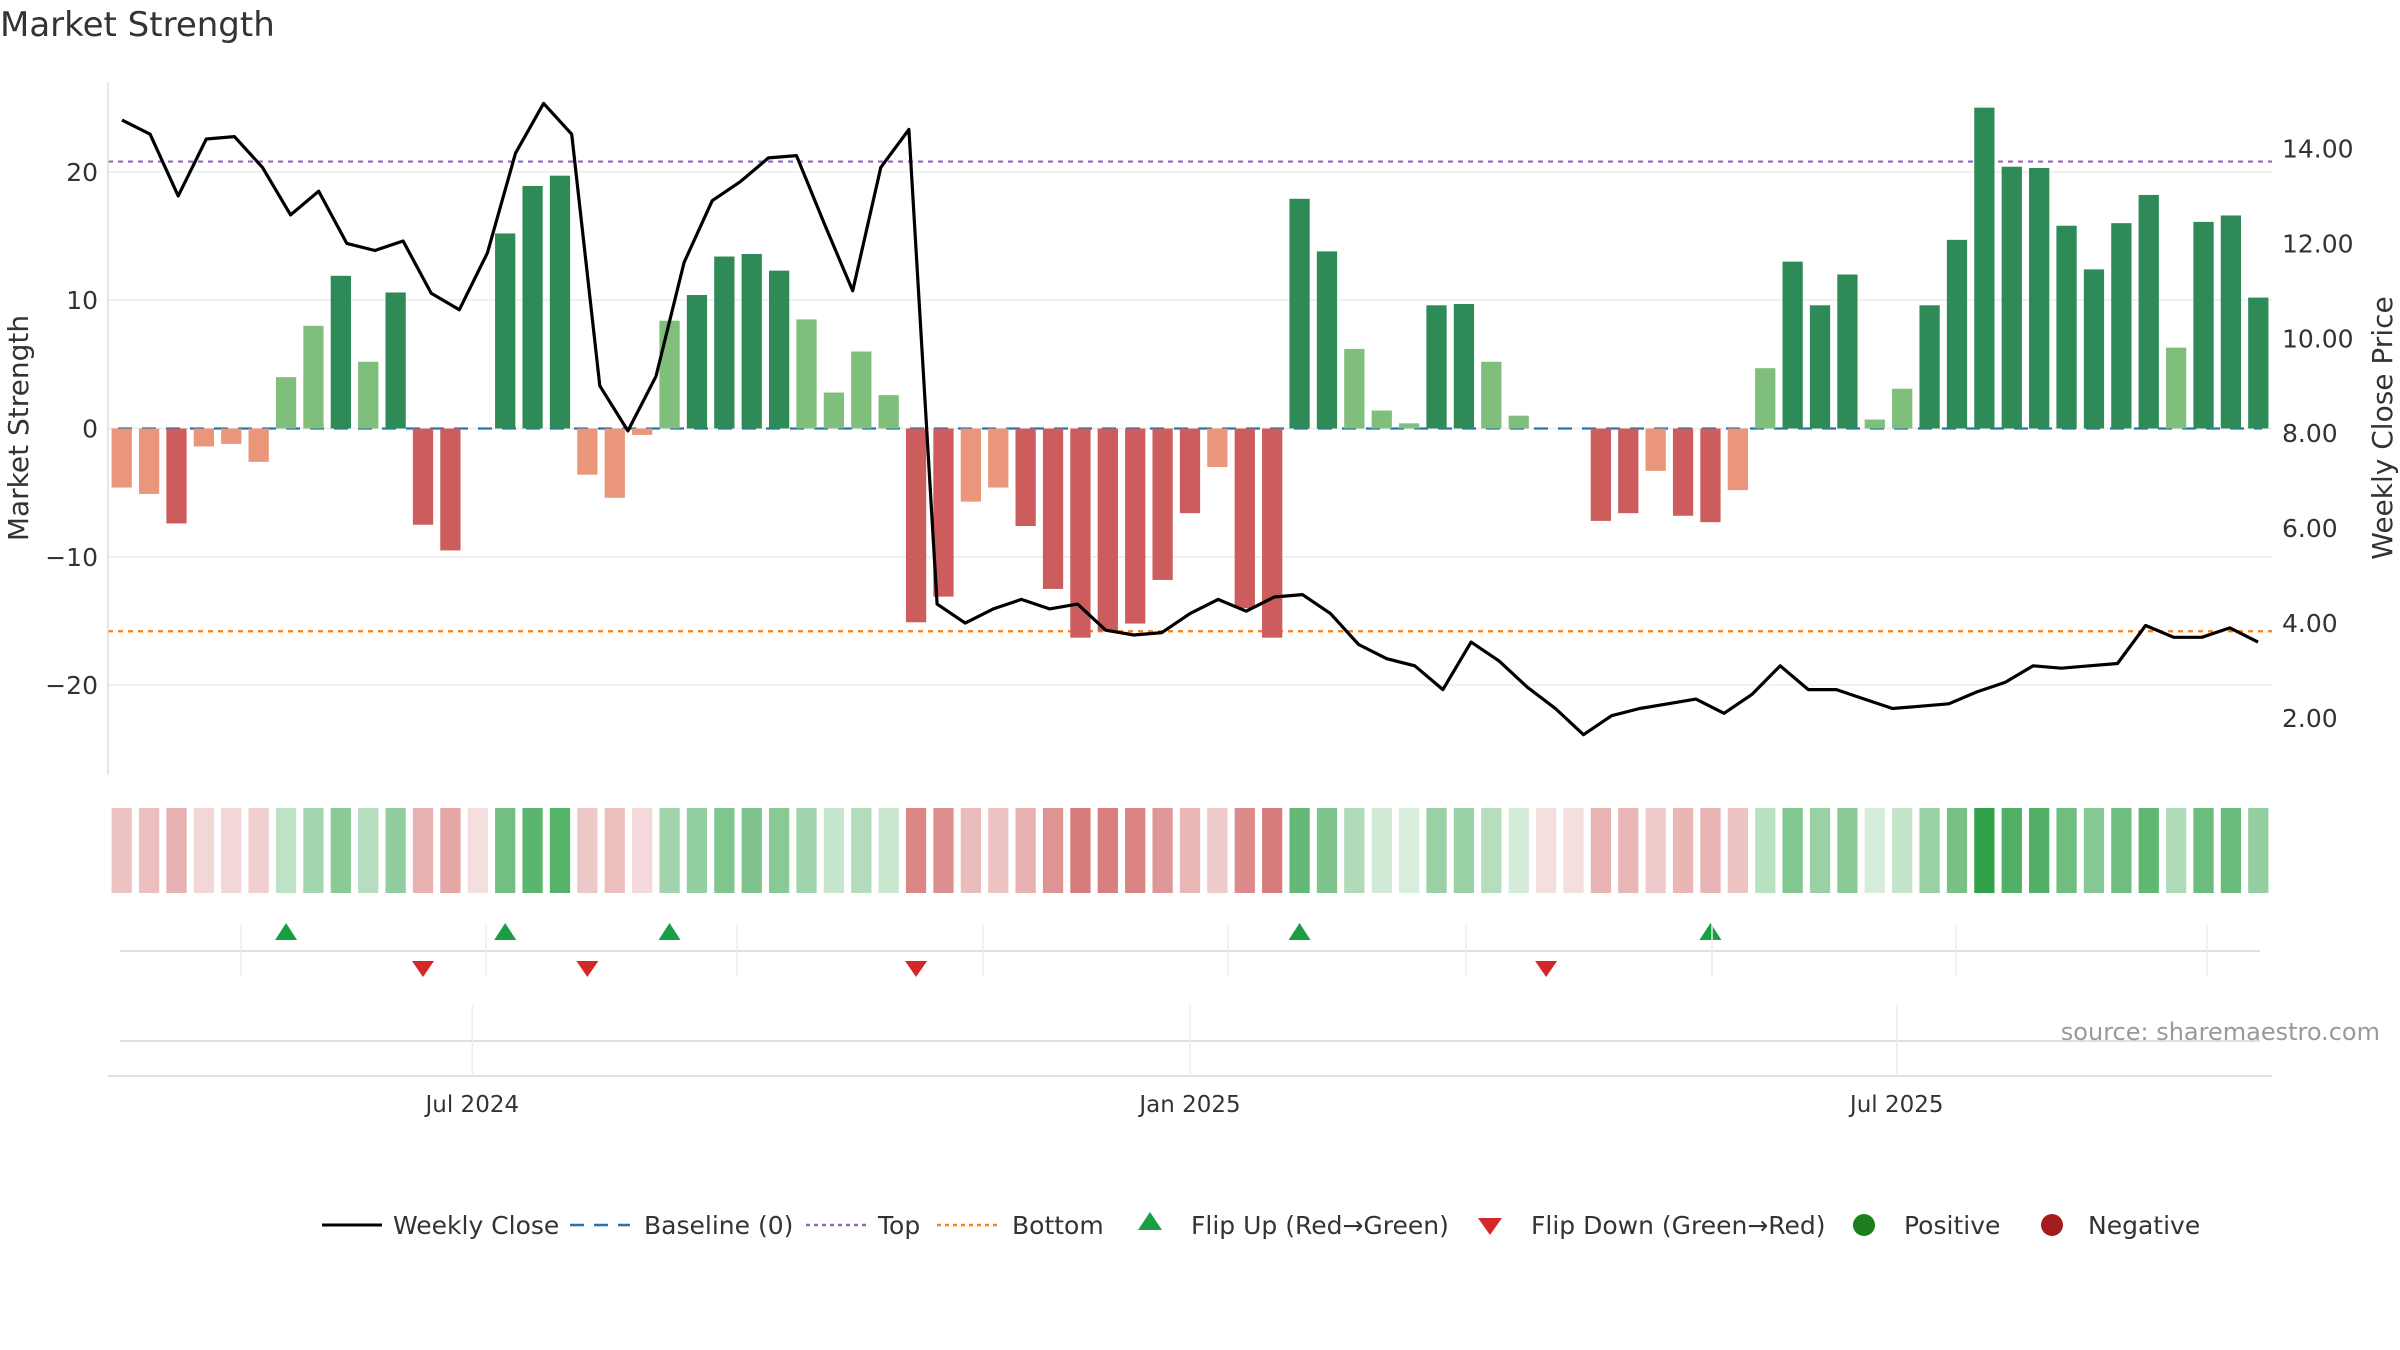 The image size is (2400, 1350). What do you see at coordinates (863, 1225) in the screenshot?
I see `legend-item-top: Top` at bounding box center [863, 1225].